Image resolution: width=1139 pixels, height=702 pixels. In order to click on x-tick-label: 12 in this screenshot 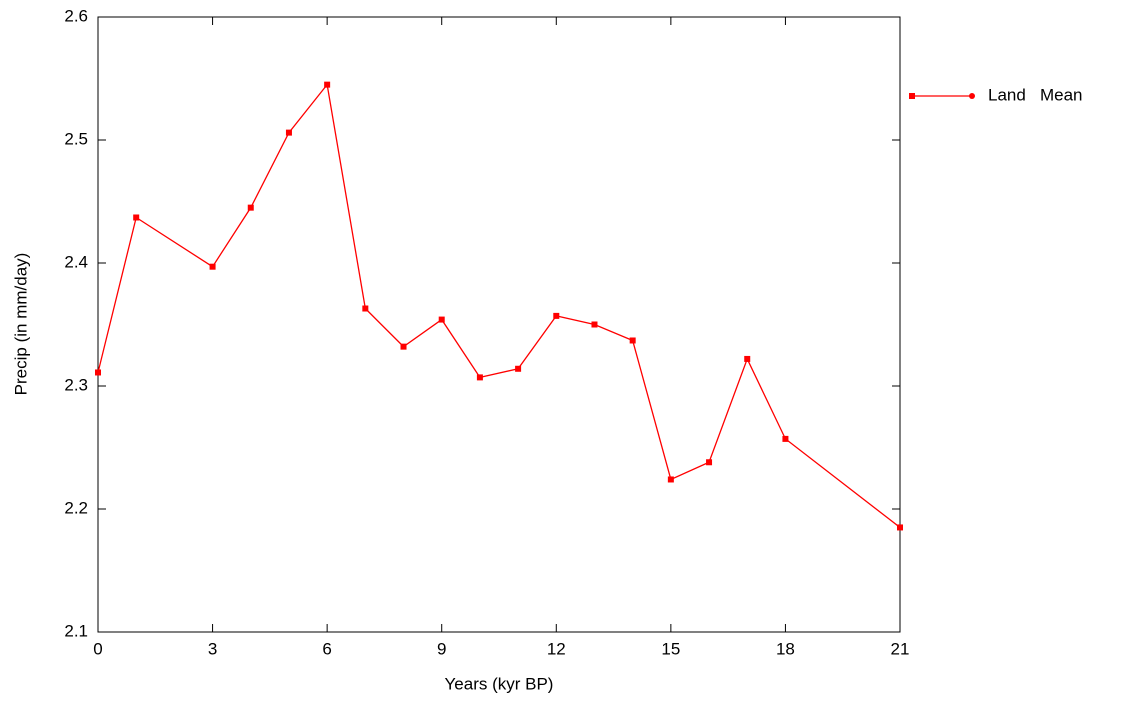, I will do `click(556, 648)`.